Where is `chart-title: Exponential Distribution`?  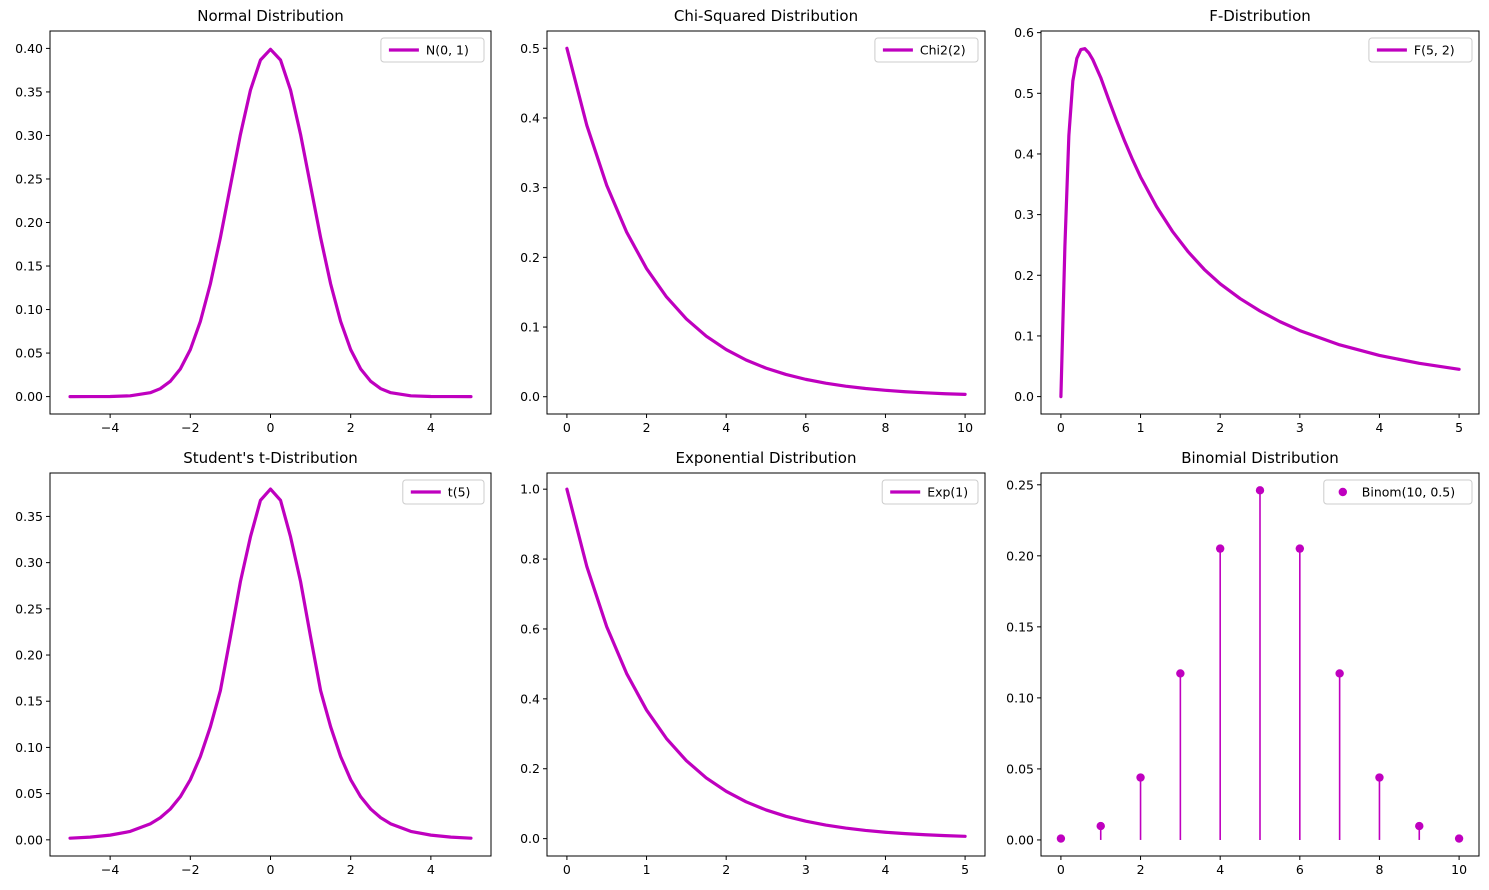
chart-title: Exponential Distribution is located at coordinates (766, 458).